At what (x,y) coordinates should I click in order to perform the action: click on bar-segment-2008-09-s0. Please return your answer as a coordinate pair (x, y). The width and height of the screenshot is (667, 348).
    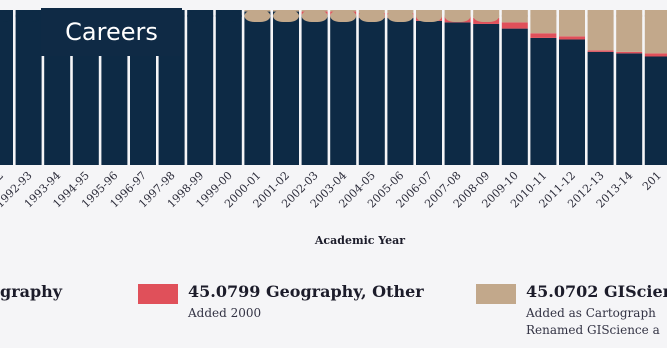
    Looking at the image, I should click on (486, 94).